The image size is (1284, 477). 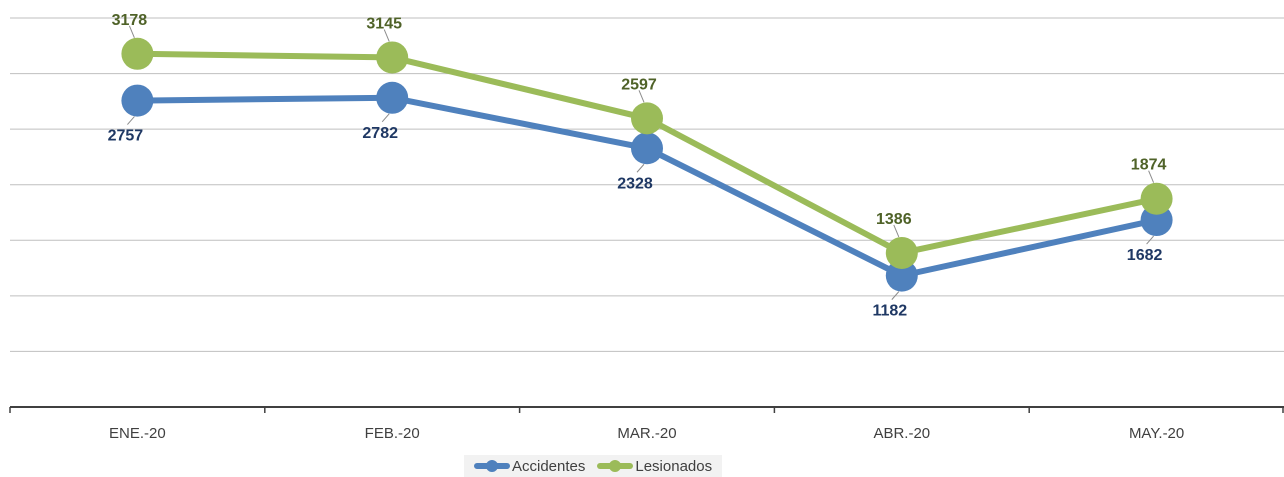 What do you see at coordinates (889, 311) in the screenshot?
I see `data-label-accidentes: 1182` at bounding box center [889, 311].